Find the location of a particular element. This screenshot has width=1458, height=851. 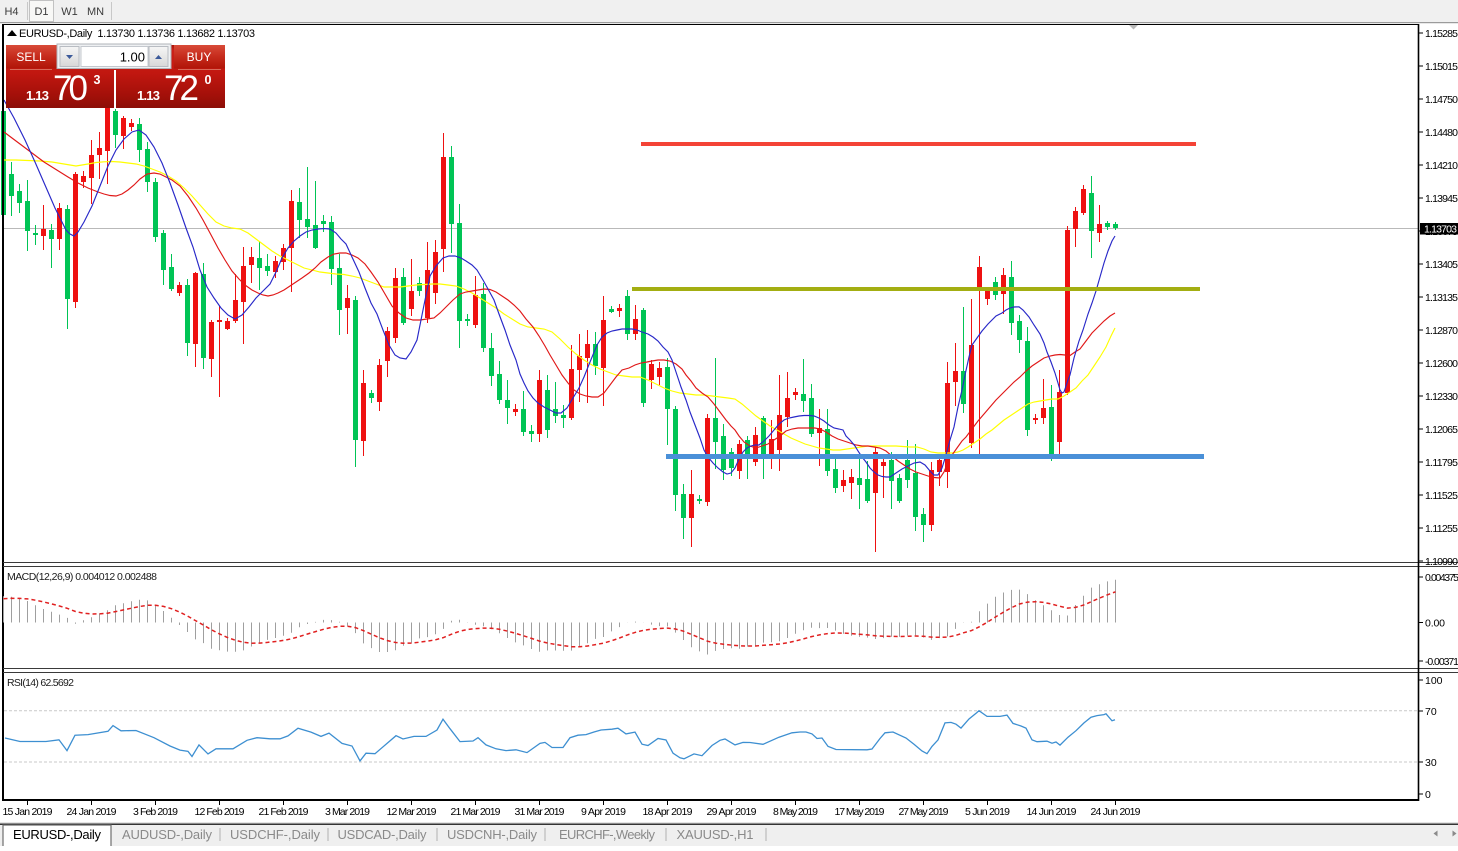

svg-text: H4 is located at coordinates (11, 12).